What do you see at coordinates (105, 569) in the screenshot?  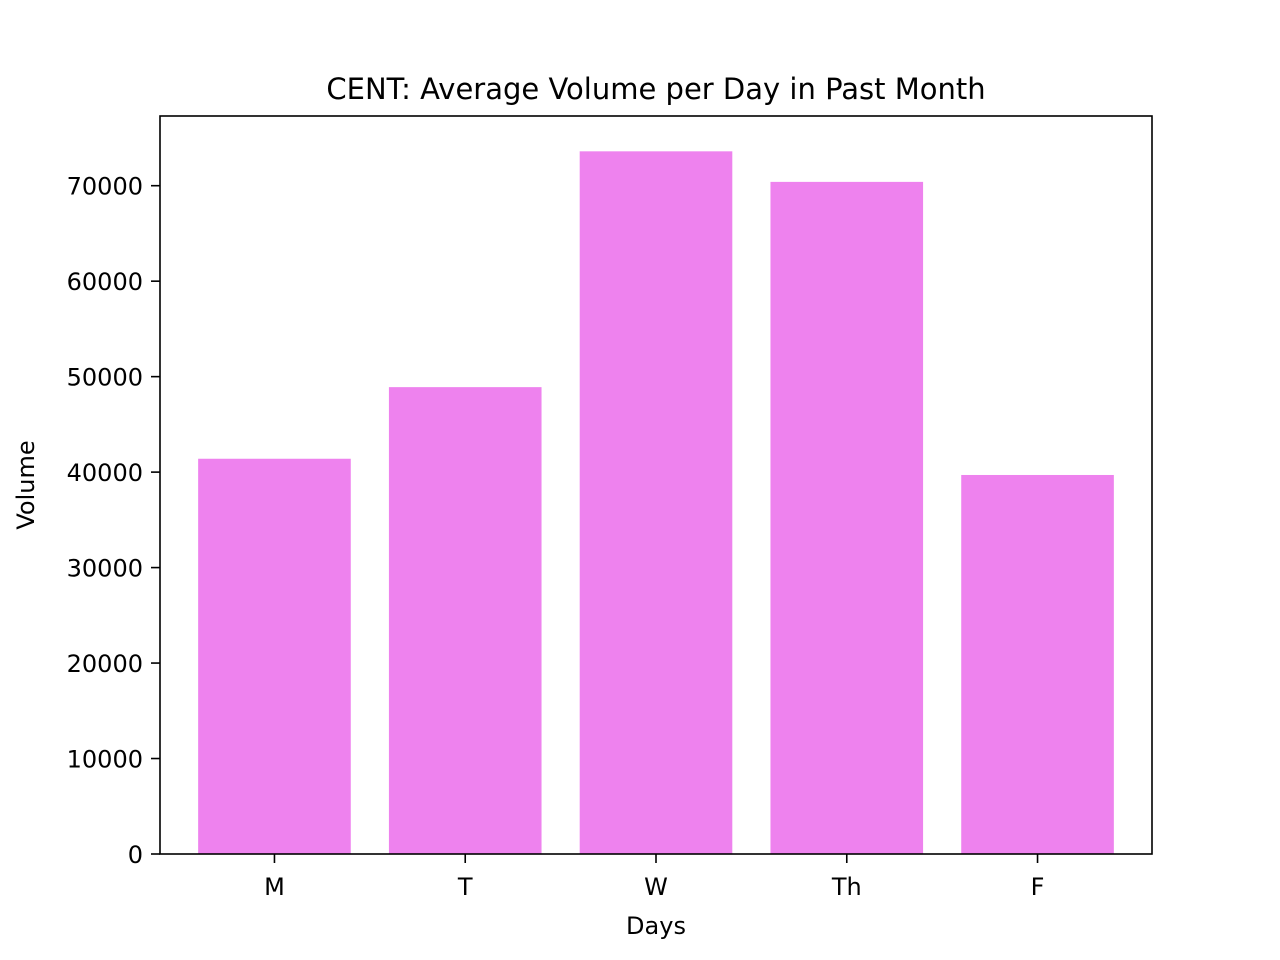 I see `y-tick-label: 30000` at bounding box center [105, 569].